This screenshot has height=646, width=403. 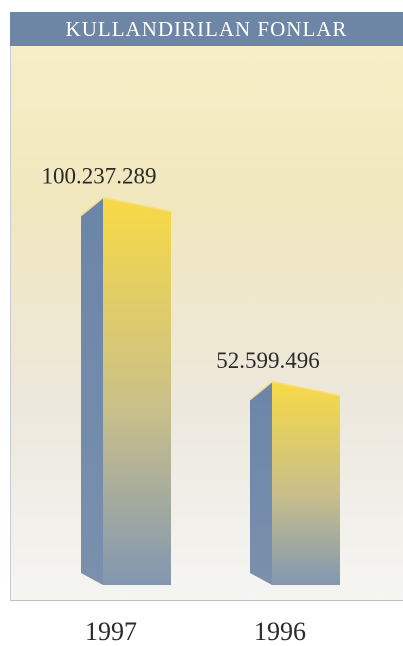 I want to click on bar-1997, so click(x=126, y=391).